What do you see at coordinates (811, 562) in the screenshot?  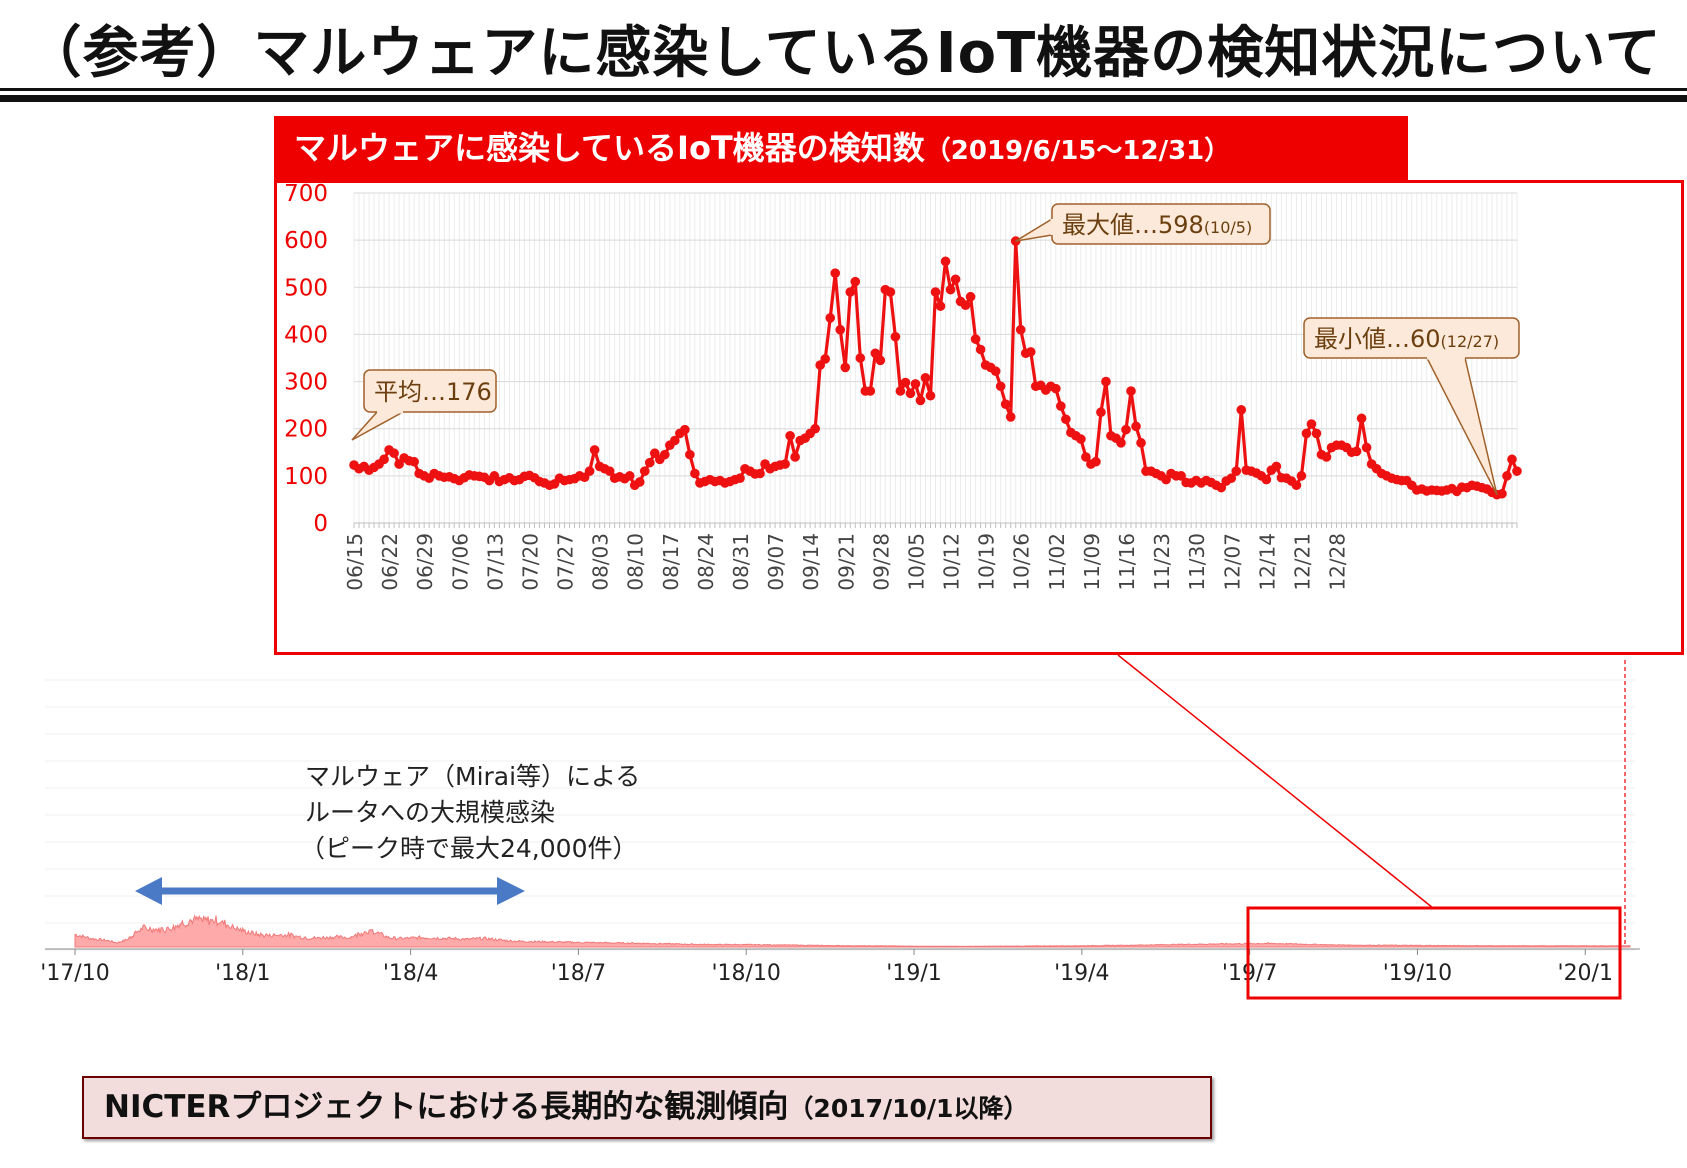 I see `x-tick-label: 09/14` at bounding box center [811, 562].